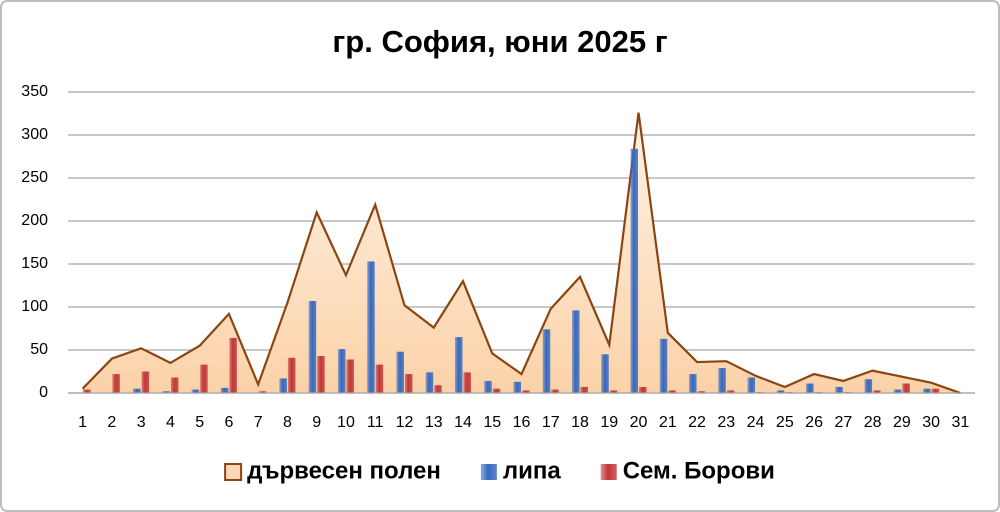  I want to click on y-tick-label: 0, so click(43, 392).